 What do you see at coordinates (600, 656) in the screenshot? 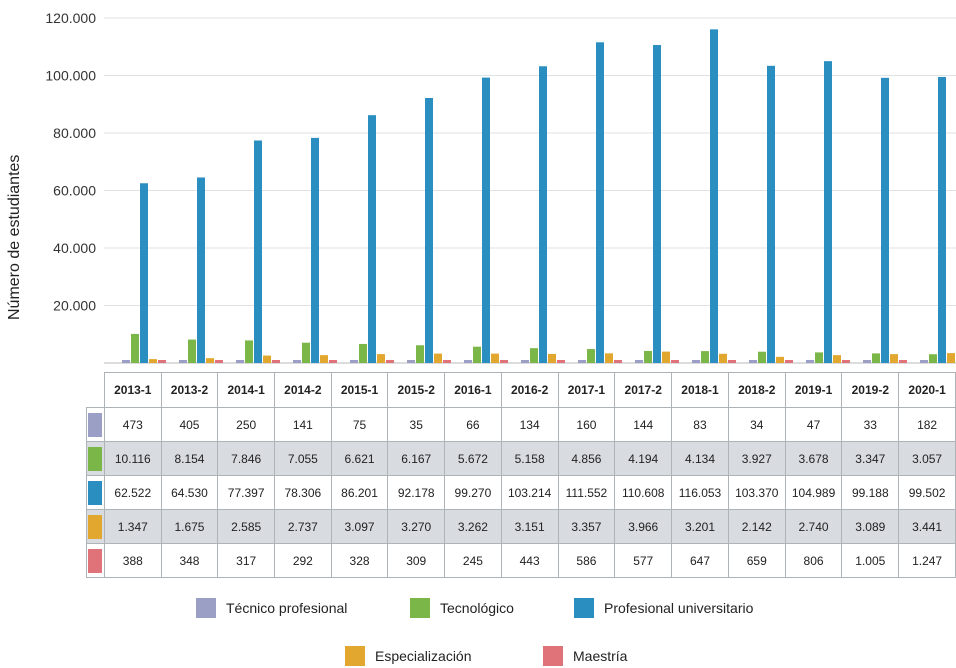
I see `legend-label: Maestría` at bounding box center [600, 656].